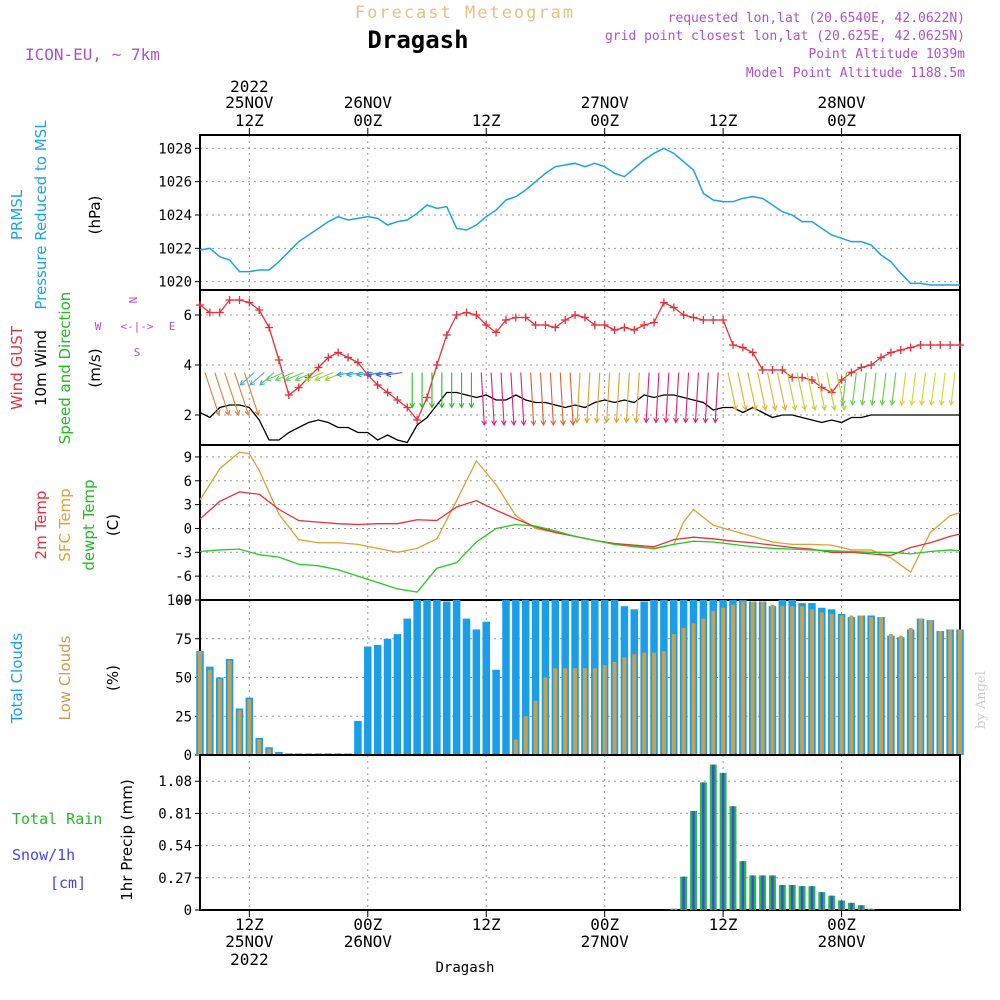  I want to click on pressure-msl-label: Pressure Reduced to MSL, so click(41, 215).